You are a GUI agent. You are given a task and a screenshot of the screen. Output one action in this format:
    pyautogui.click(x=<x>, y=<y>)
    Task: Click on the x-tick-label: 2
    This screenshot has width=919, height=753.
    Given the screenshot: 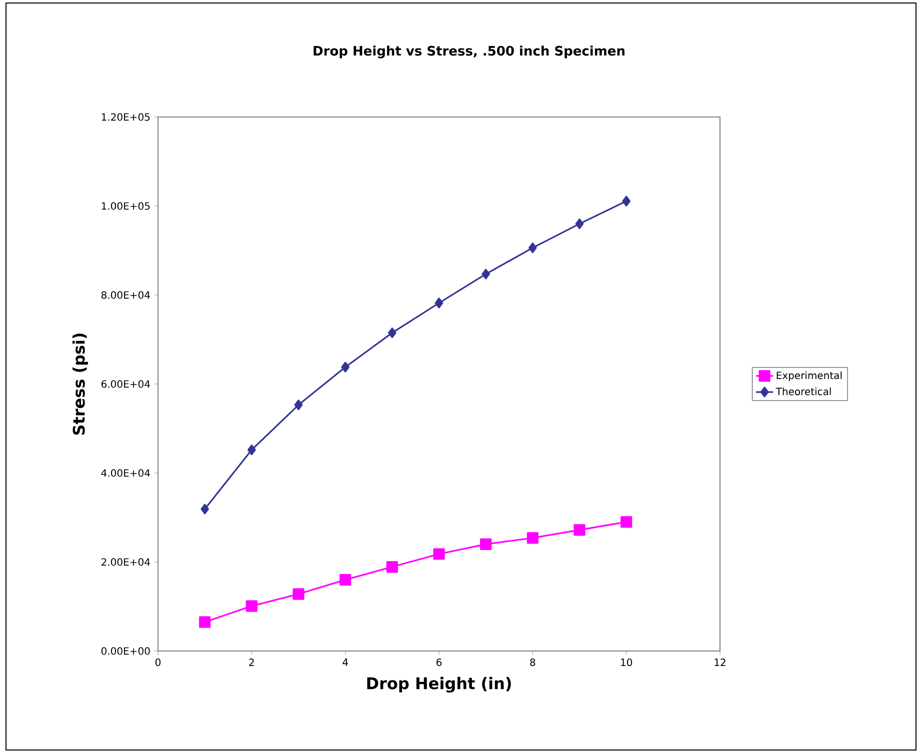 What is the action you would take?
    pyautogui.click(x=251, y=662)
    